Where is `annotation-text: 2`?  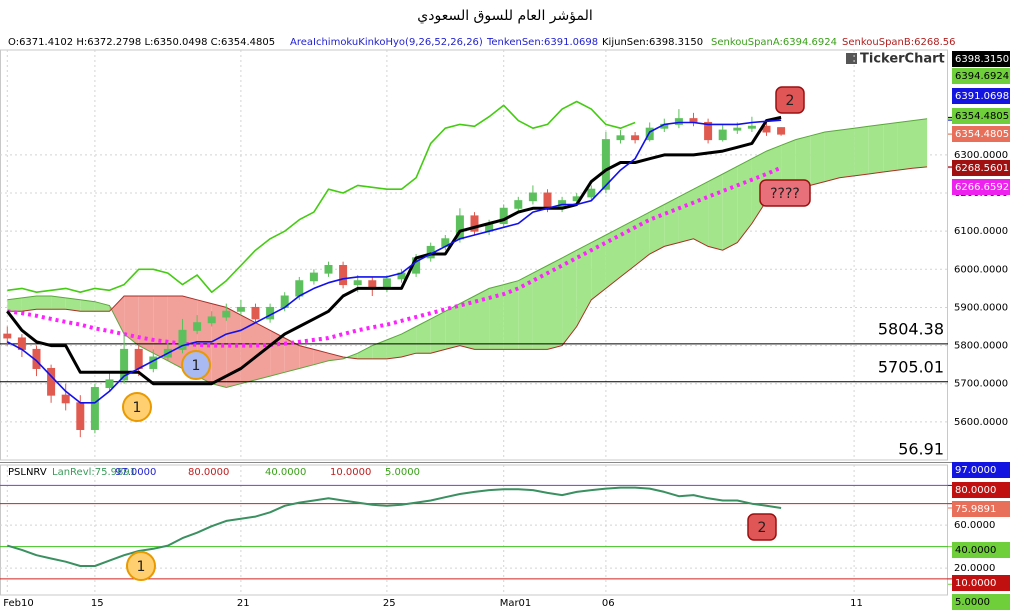 annotation-text: 2 is located at coordinates (762, 528).